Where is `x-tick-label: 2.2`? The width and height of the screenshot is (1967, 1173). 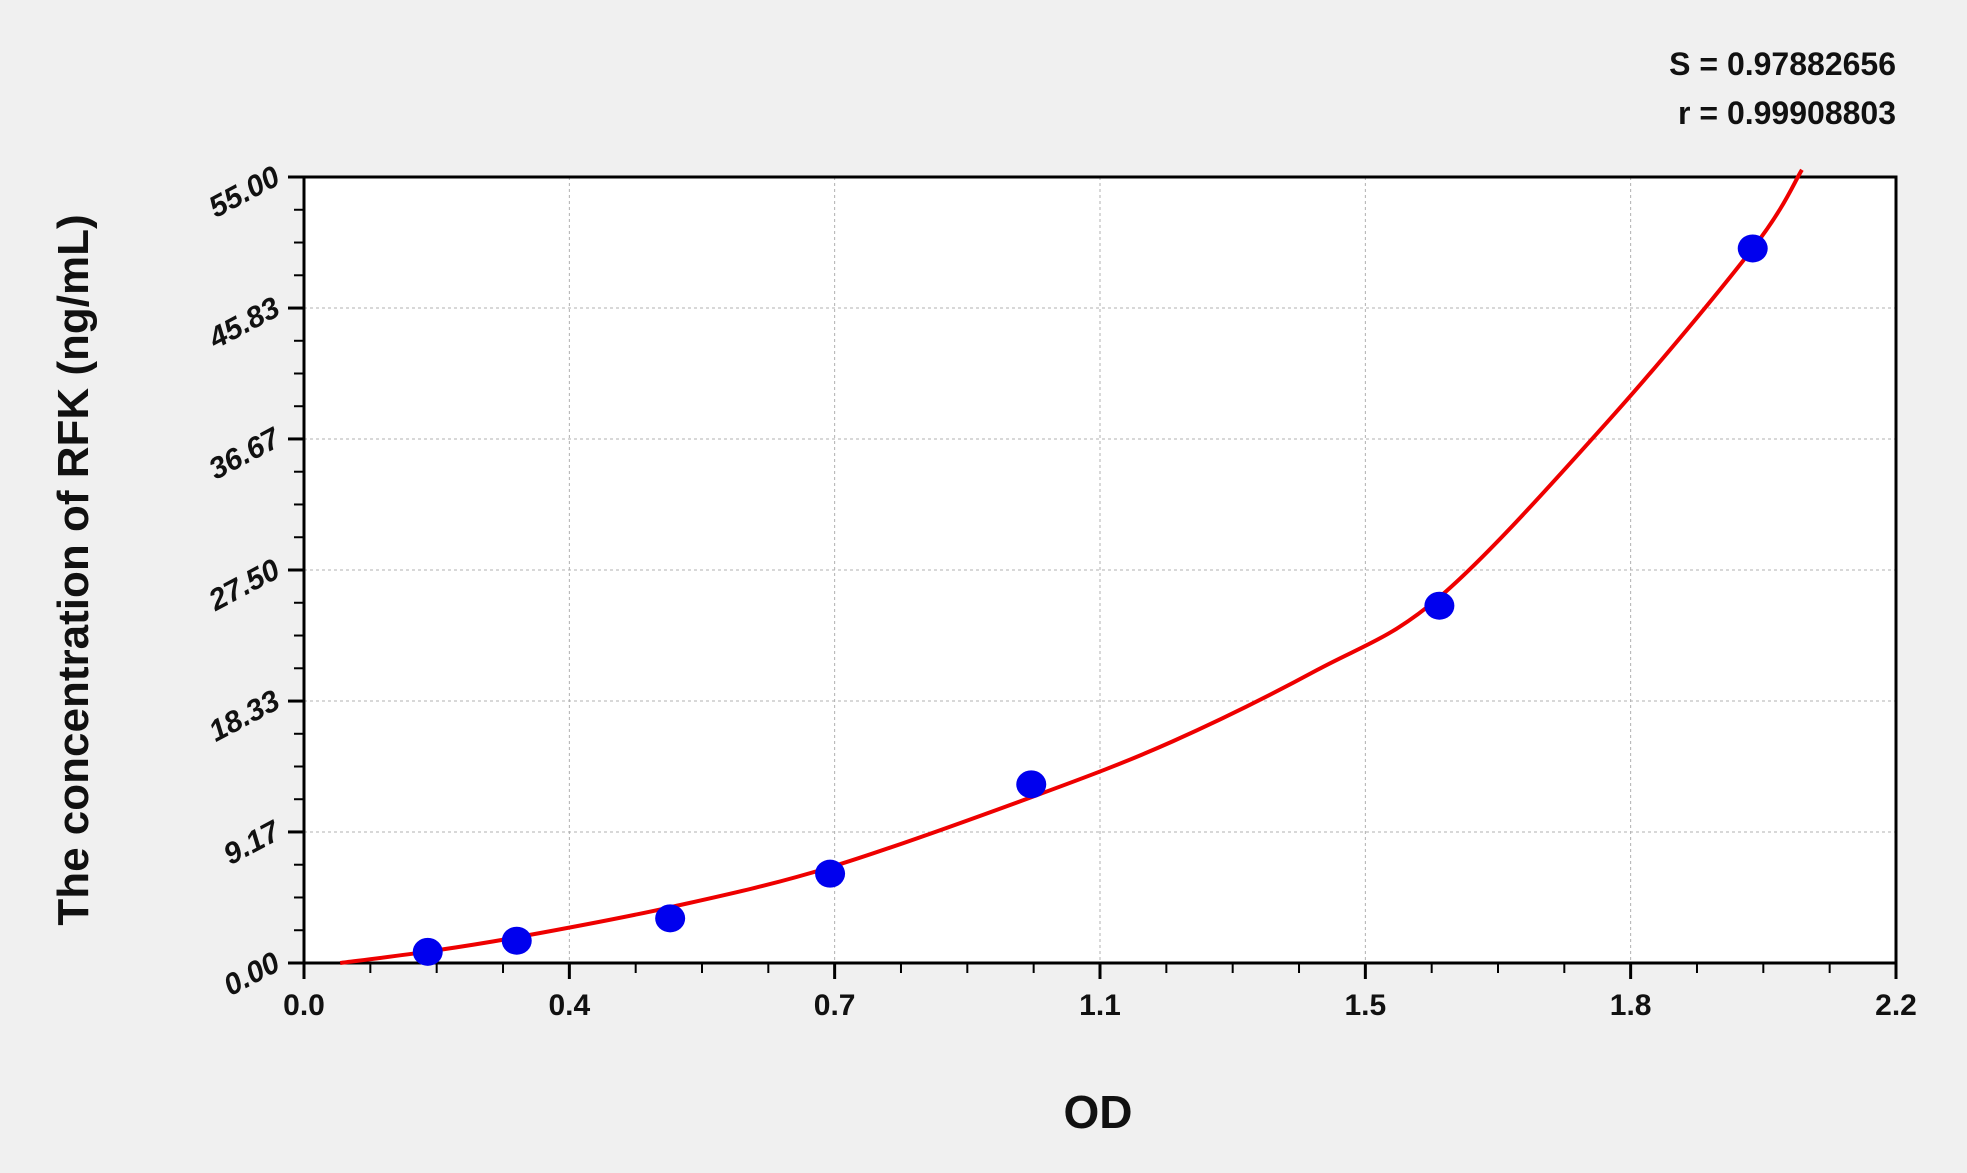
x-tick-label: 2.2 is located at coordinates (1896, 1005).